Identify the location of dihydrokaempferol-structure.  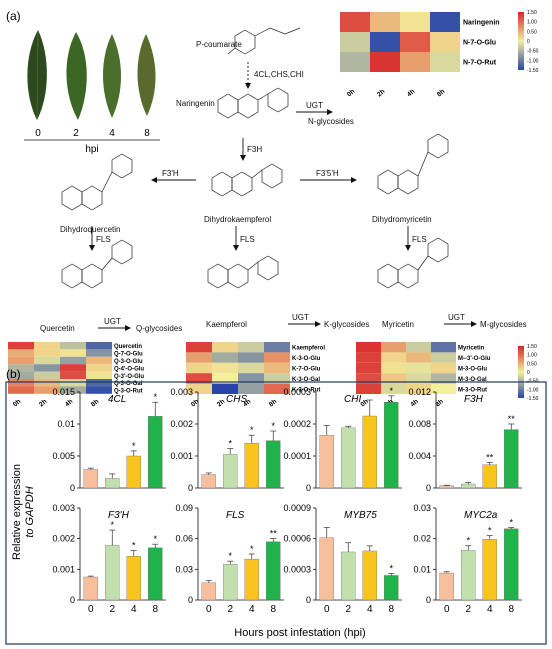
(247, 180).